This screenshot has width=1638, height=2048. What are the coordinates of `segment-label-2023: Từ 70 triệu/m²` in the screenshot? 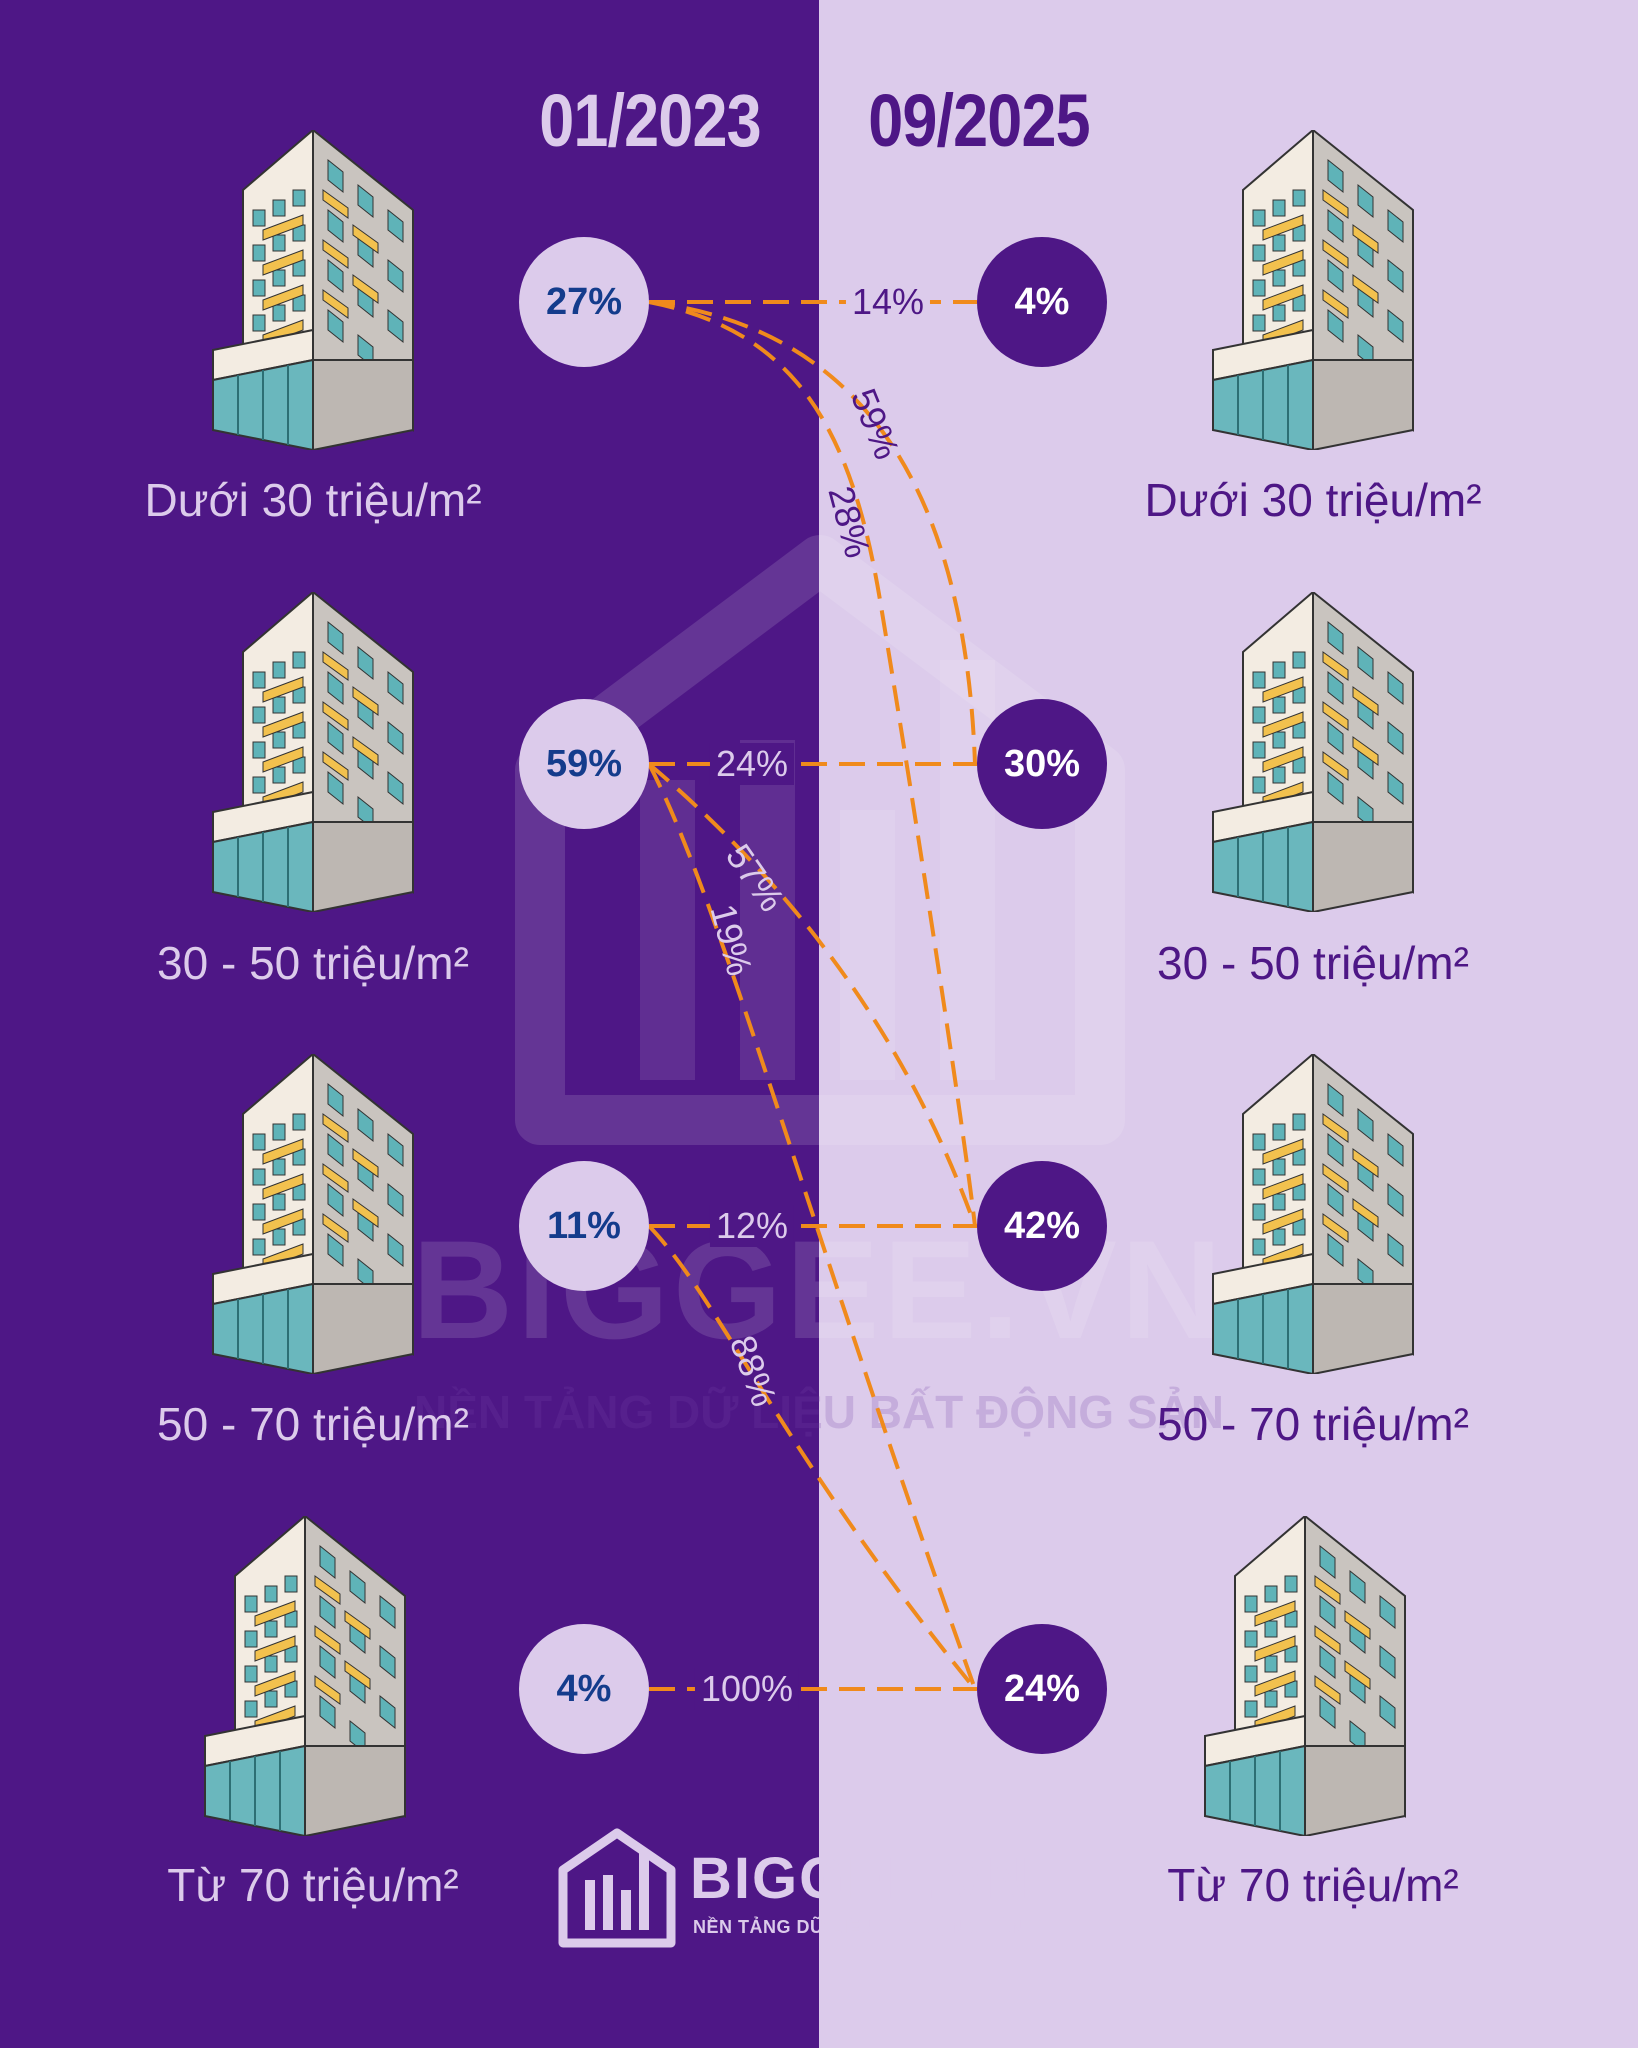 It's located at (313, 1885).